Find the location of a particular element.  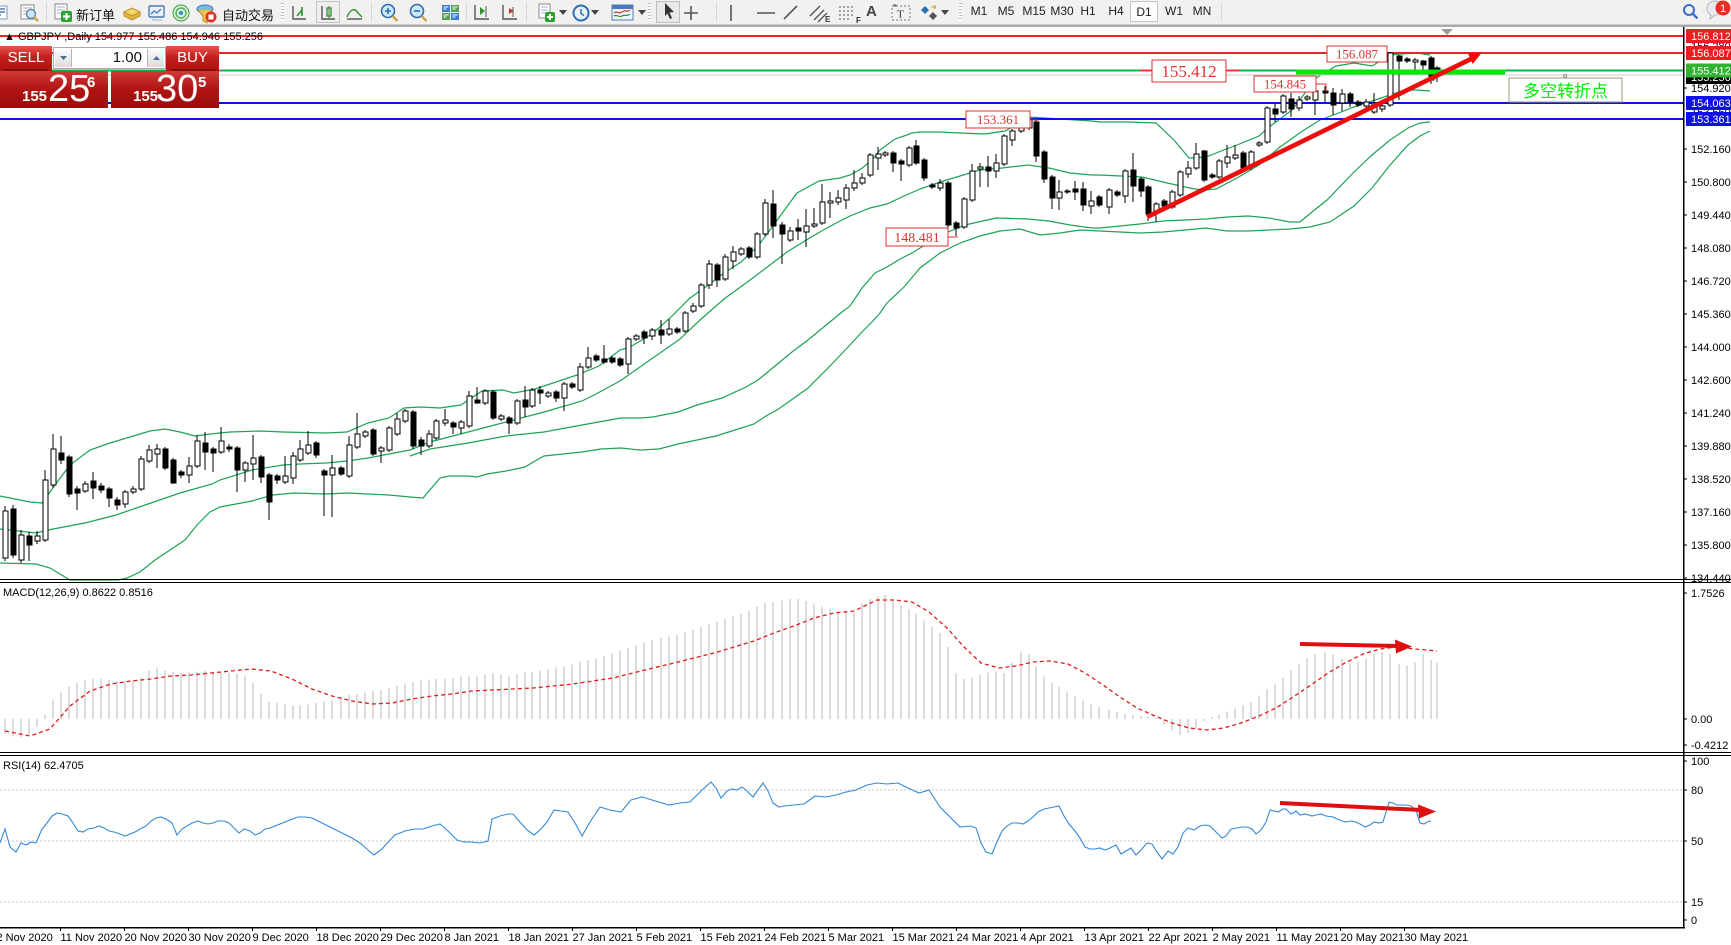

svg-text: 2 Nov 2020 is located at coordinates (26, 938).